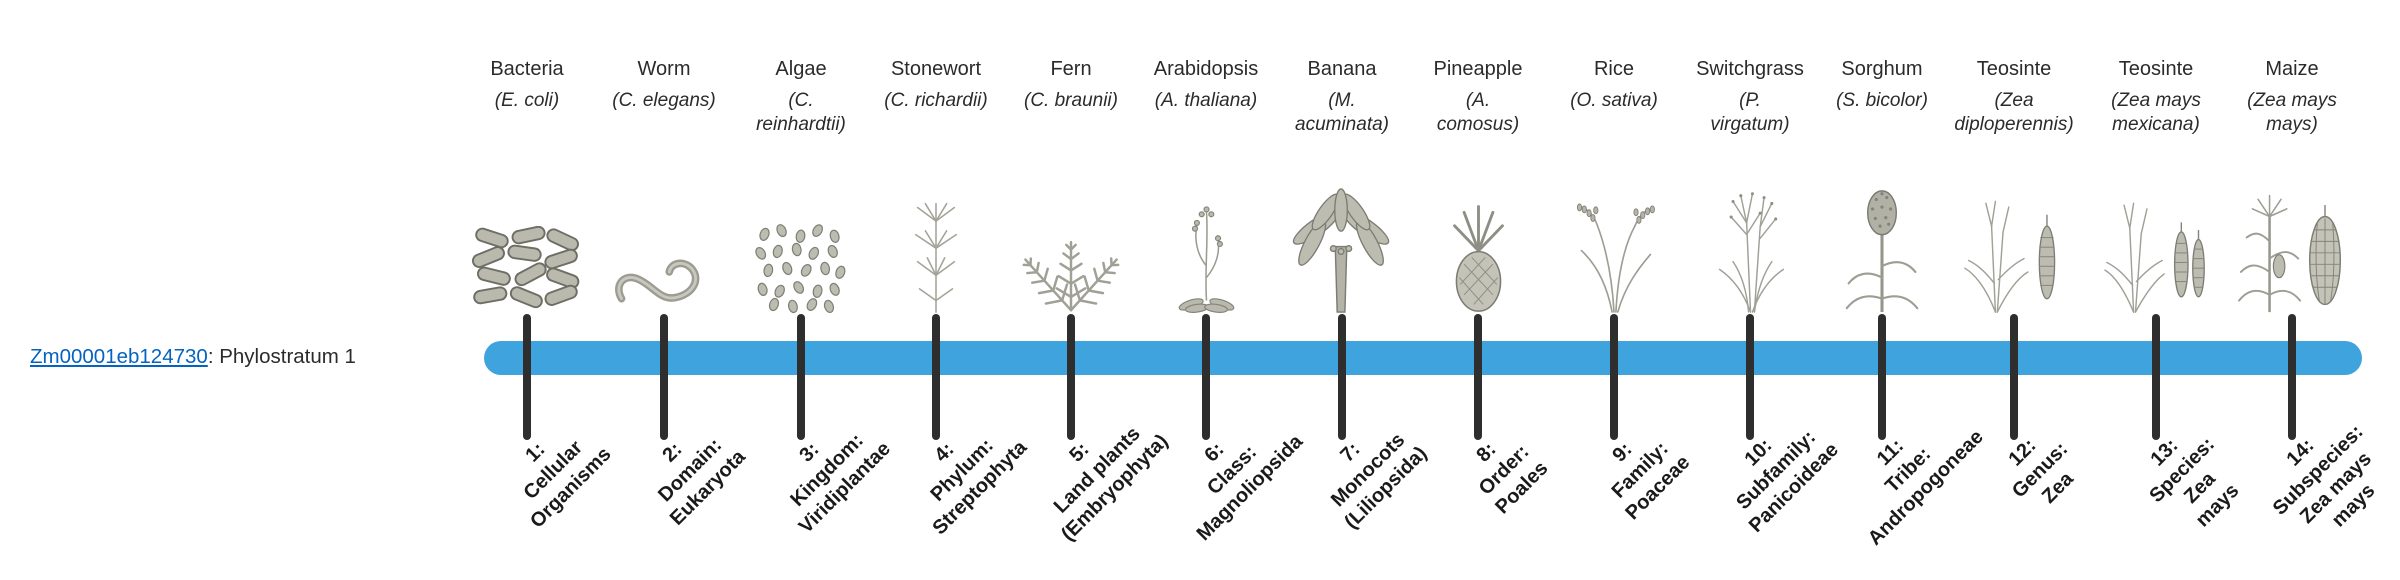 The height and width of the screenshot is (580, 2400). What do you see at coordinates (527, 245) in the screenshot?
I see `bacteria-icon` at bounding box center [527, 245].